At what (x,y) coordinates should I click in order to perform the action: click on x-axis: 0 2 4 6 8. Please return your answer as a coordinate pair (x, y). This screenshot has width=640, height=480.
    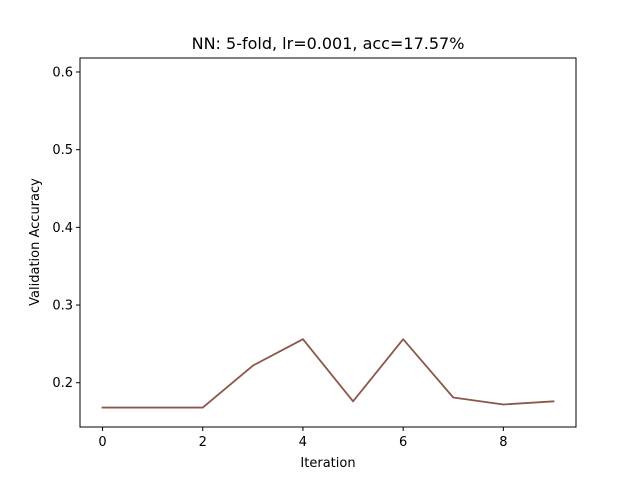
    Looking at the image, I should click on (302, 438).